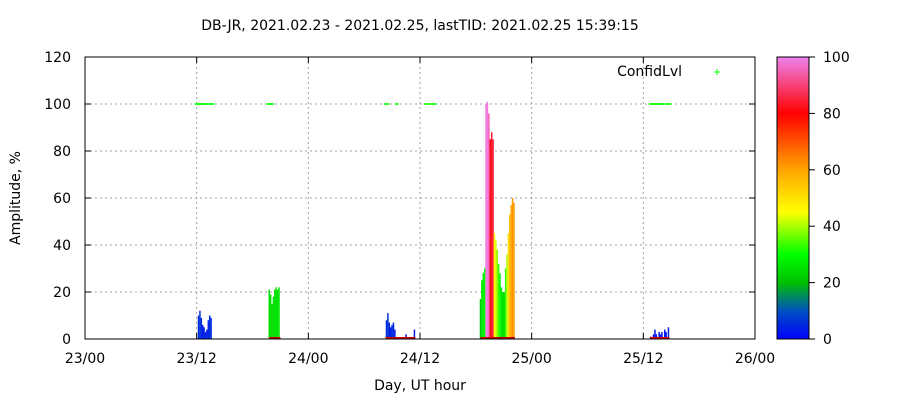 Image resolution: width=900 pixels, height=400 pixels. Describe the element at coordinates (196, 359) in the screenshot. I see `x-tick-label: 23/12` at that location.